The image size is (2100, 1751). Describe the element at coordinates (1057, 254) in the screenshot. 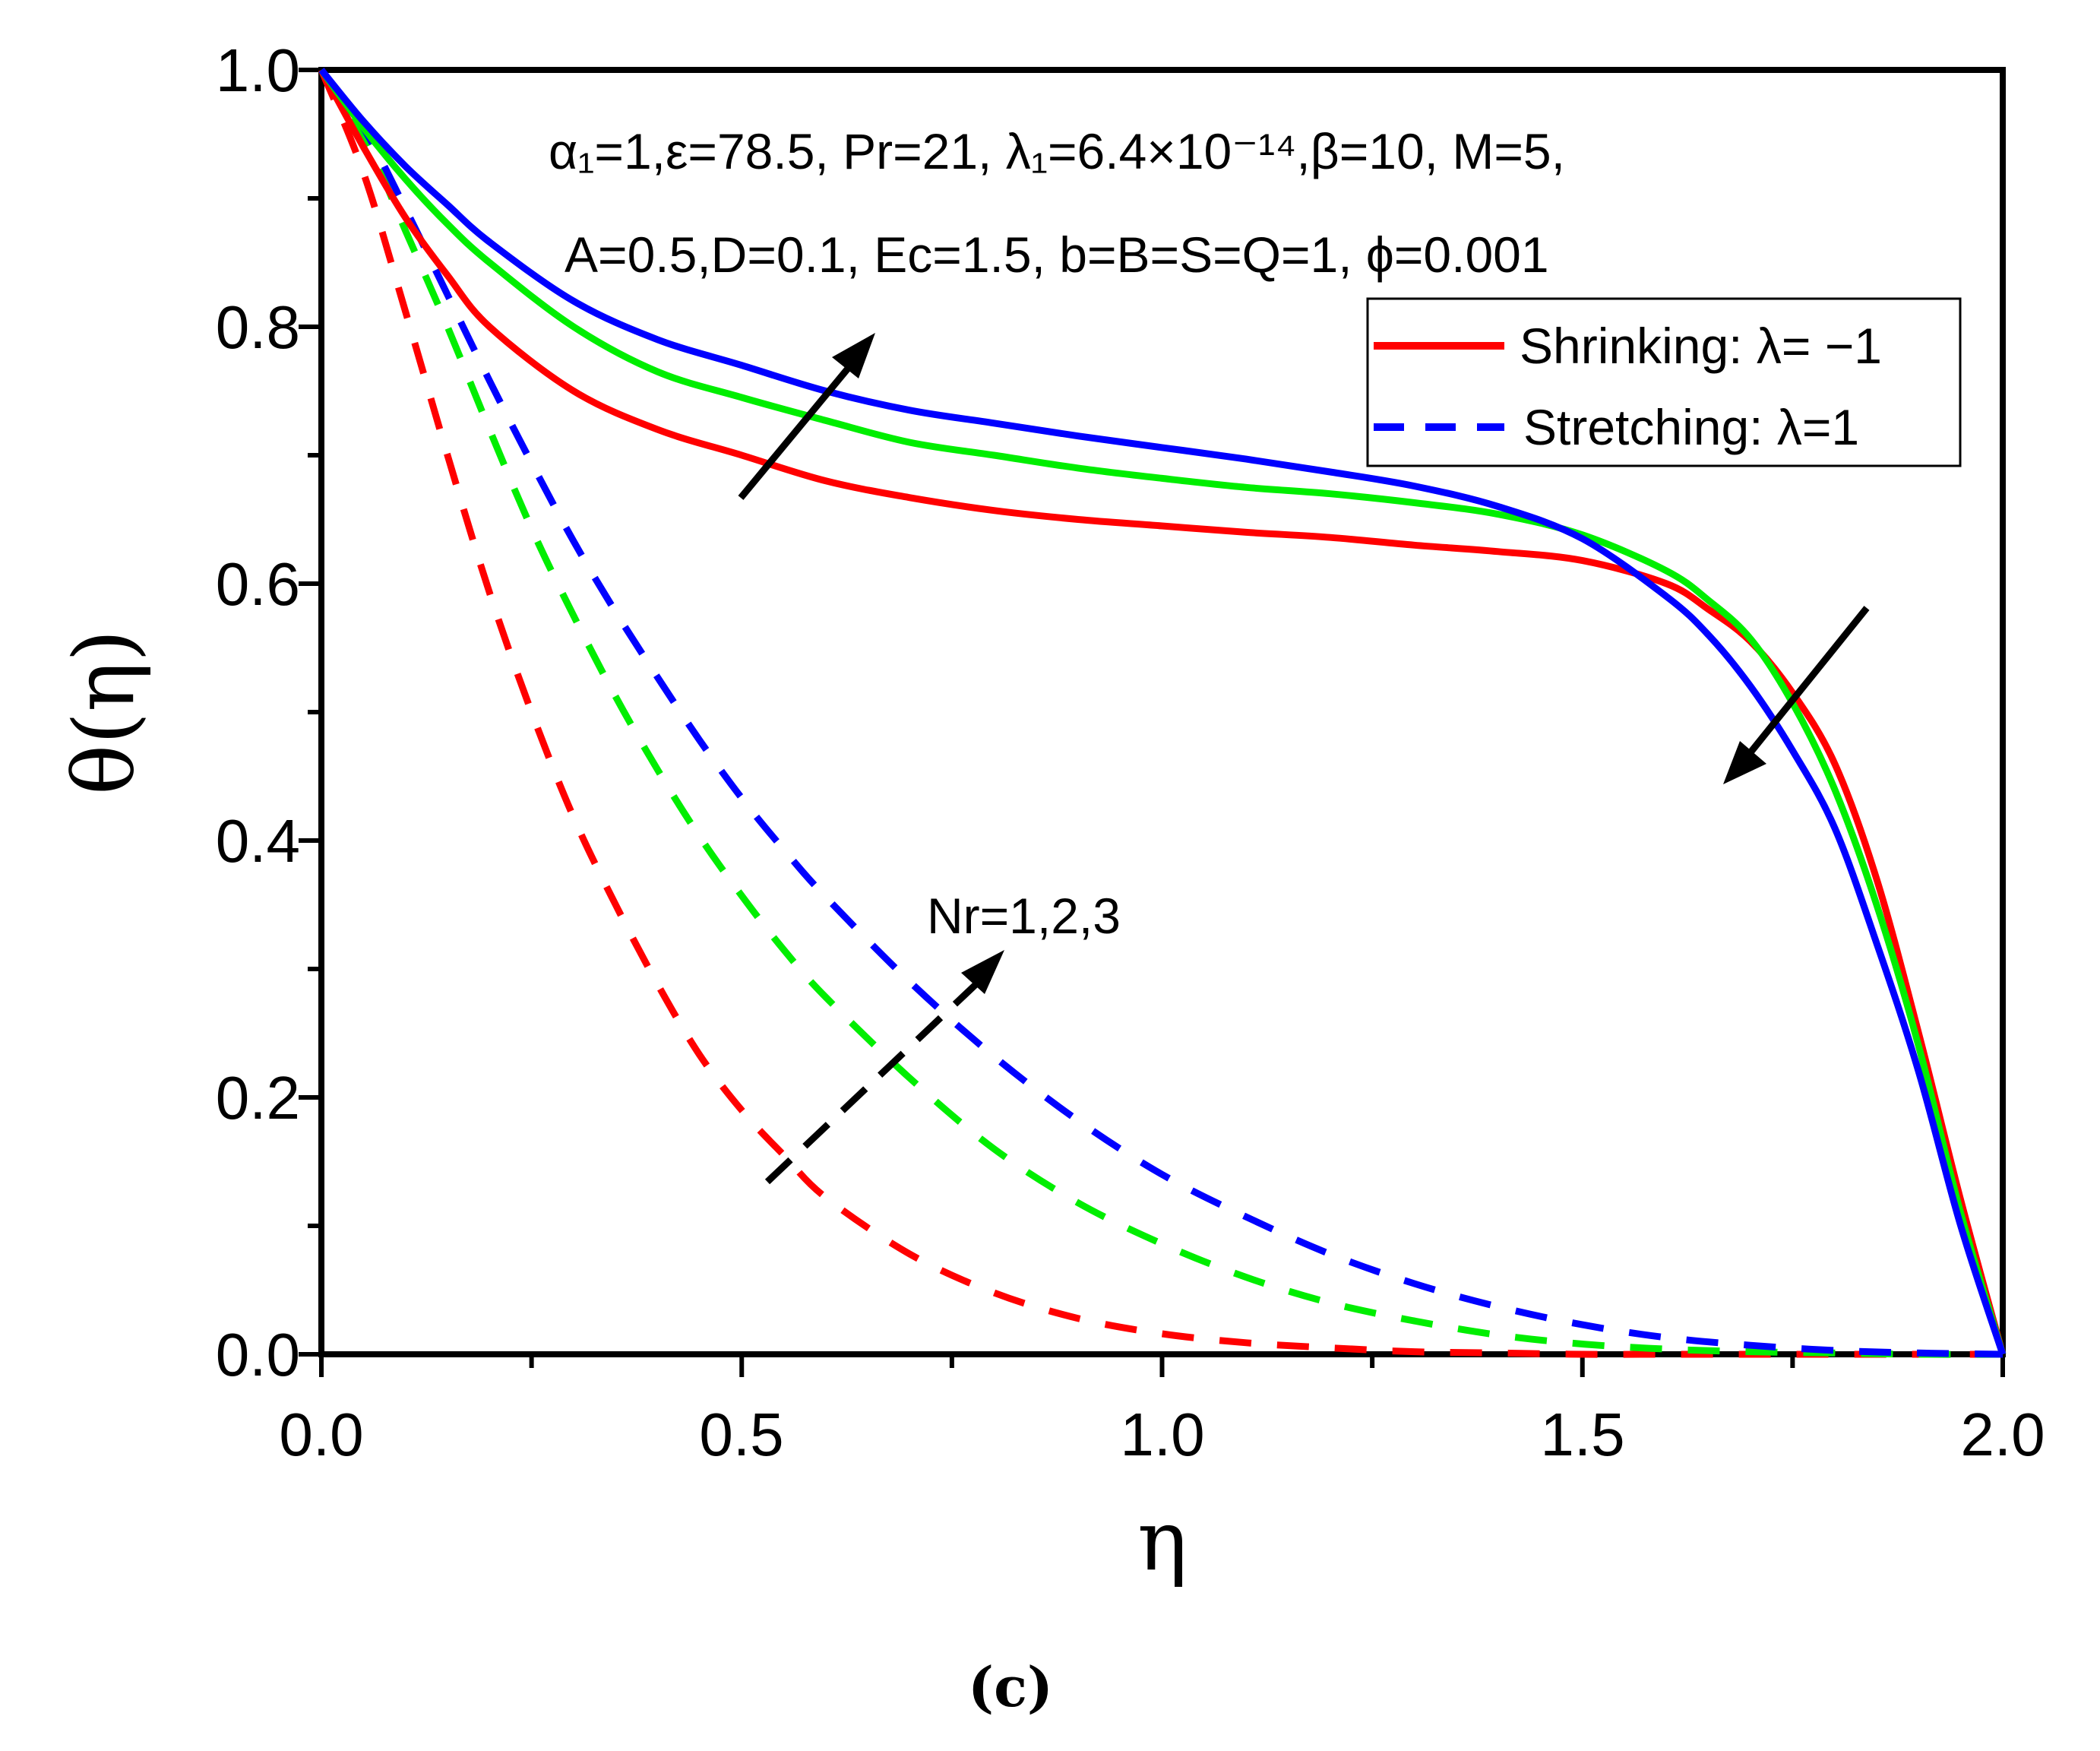

I see `params-line-2: A=0.5,D=0.1, Ec=1.5, b=B=S=Q=1, ϕ=0.001` at that location.